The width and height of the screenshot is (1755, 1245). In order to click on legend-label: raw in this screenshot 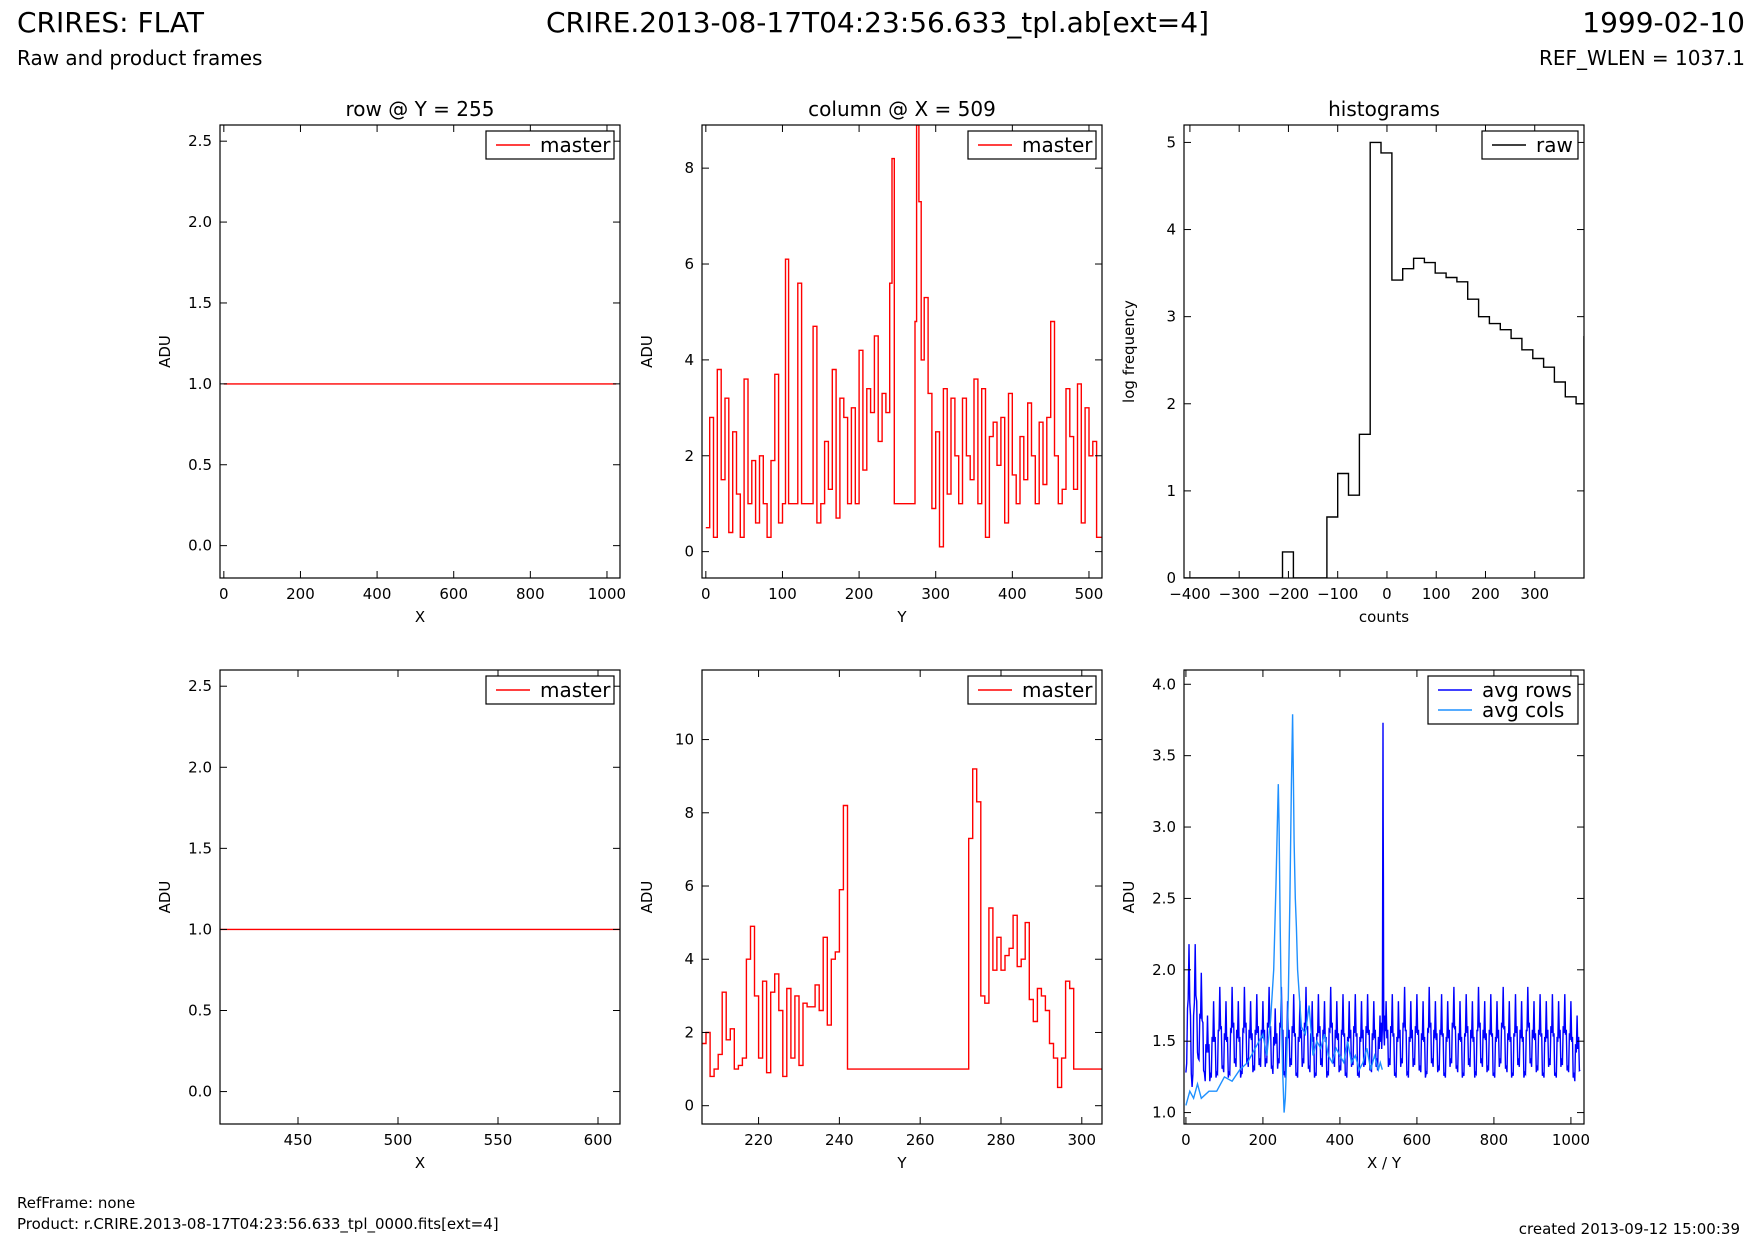, I will do `click(1554, 145)`.